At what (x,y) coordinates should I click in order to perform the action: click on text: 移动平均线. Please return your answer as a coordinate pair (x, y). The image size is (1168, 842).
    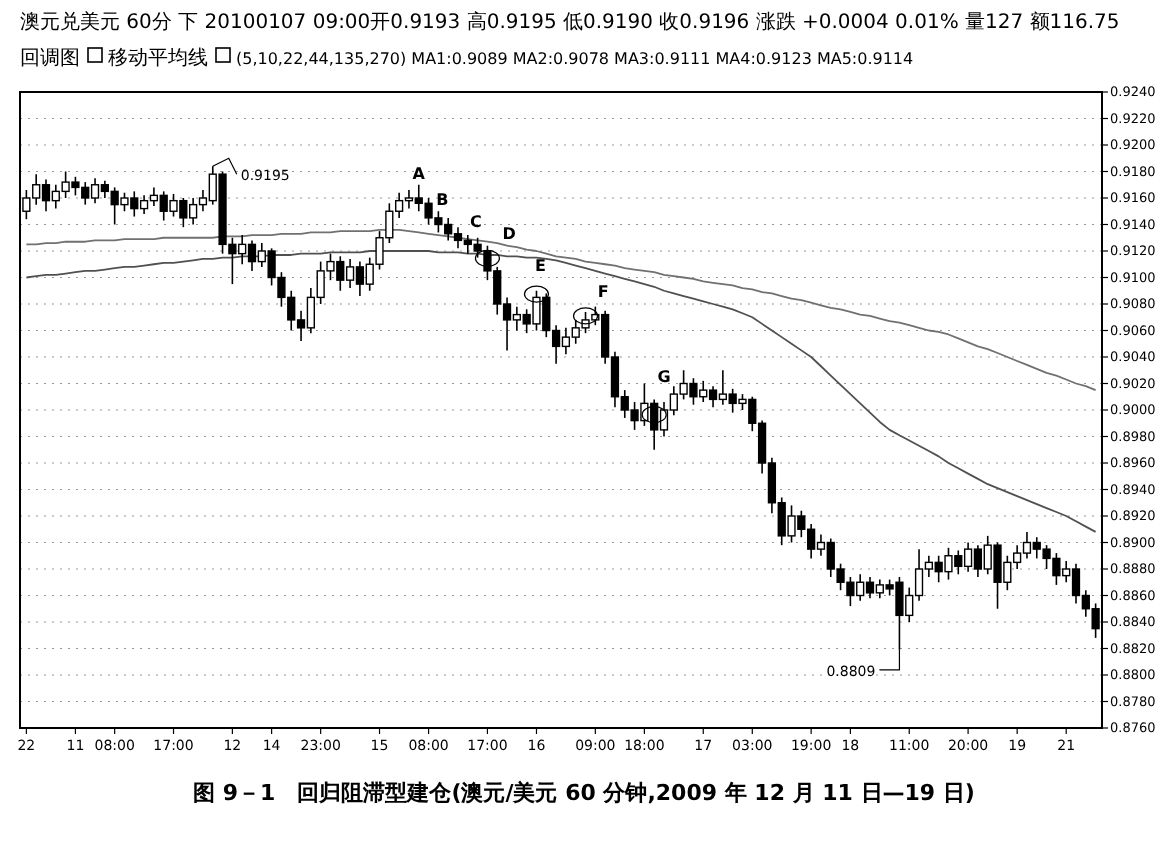
    Looking at the image, I should click on (158, 58).